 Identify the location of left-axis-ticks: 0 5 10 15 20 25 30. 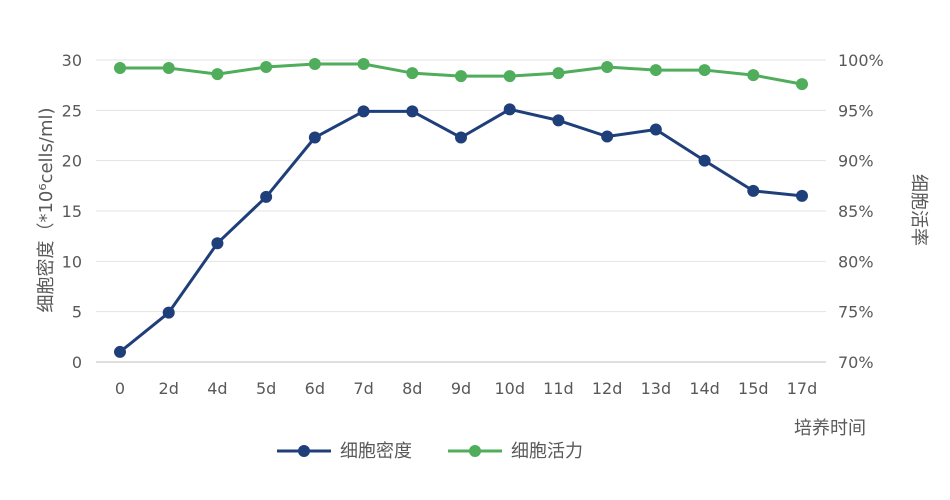
(72, 211).